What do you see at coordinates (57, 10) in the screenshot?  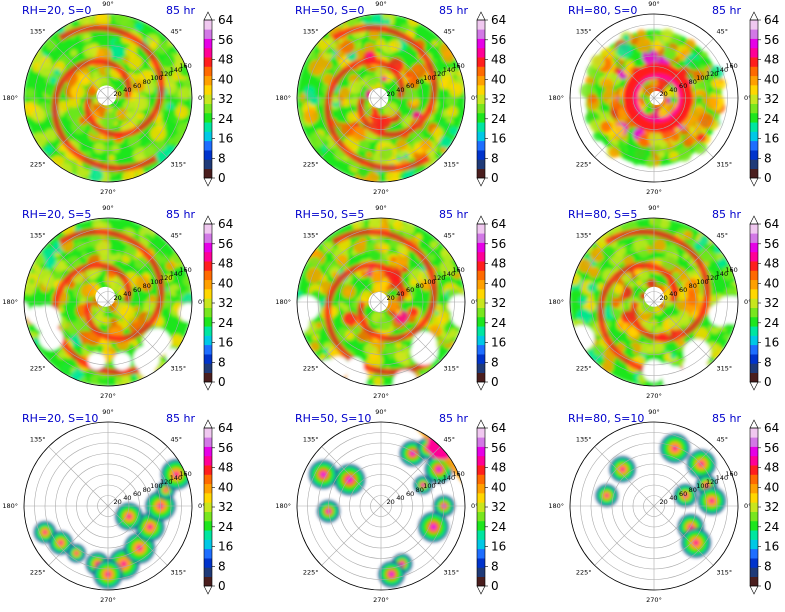 I see `panel-title: RH=20, S=0` at bounding box center [57, 10].